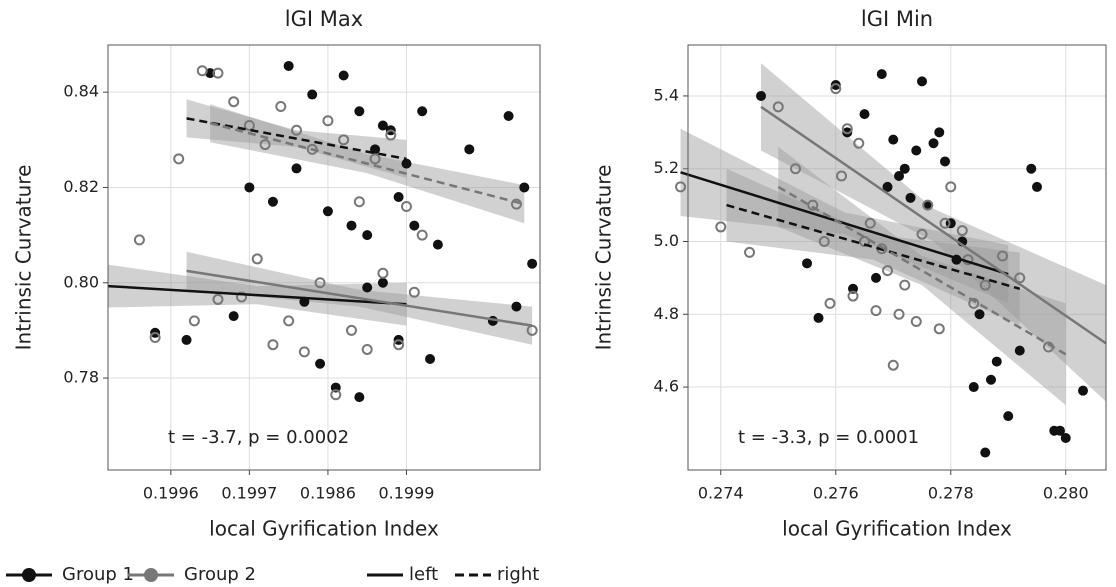  Describe the element at coordinates (81, 377) in the screenshot. I see `y-tick-label: 0.78` at that location.